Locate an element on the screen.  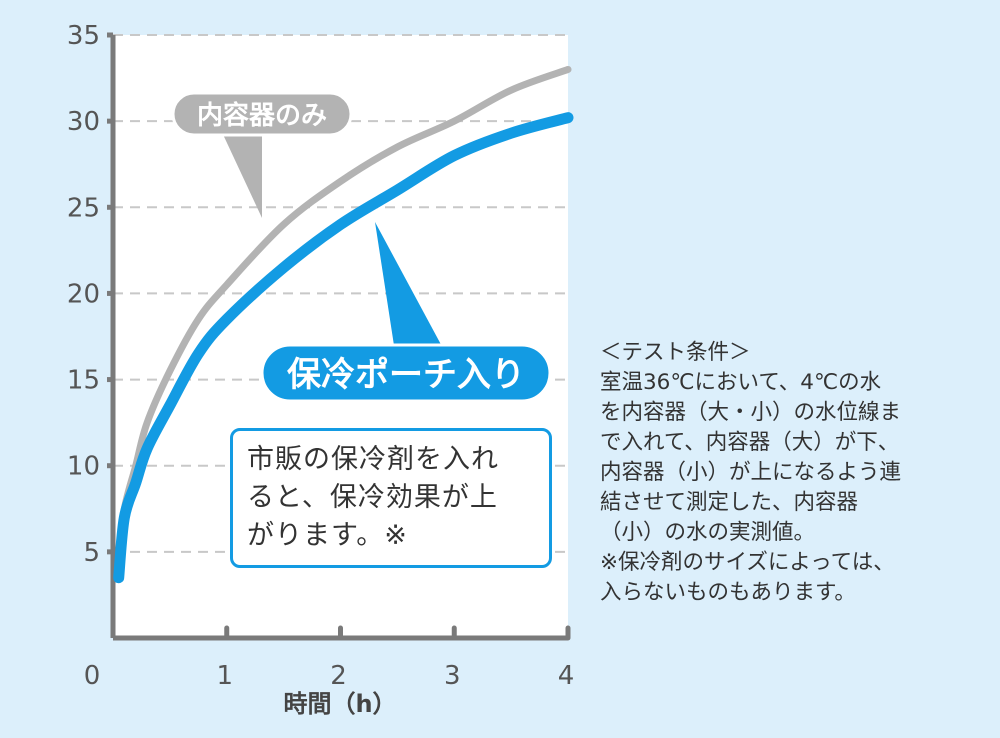
x-tick-label: 3 is located at coordinates (452, 676).